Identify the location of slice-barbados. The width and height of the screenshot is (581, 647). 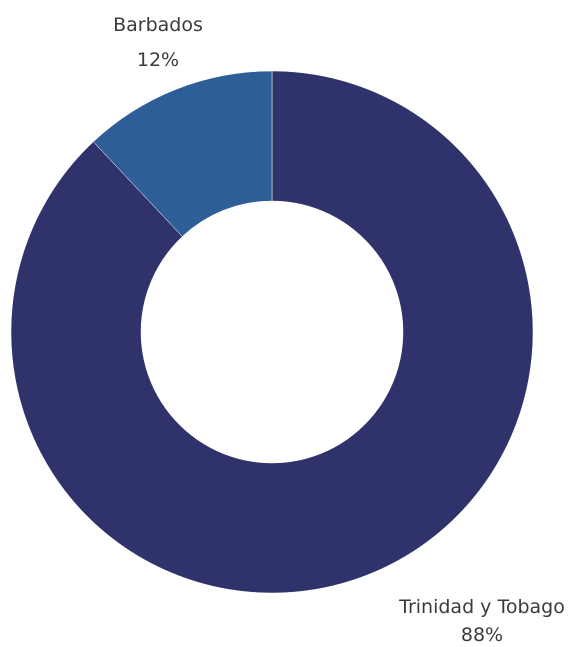
(182, 153).